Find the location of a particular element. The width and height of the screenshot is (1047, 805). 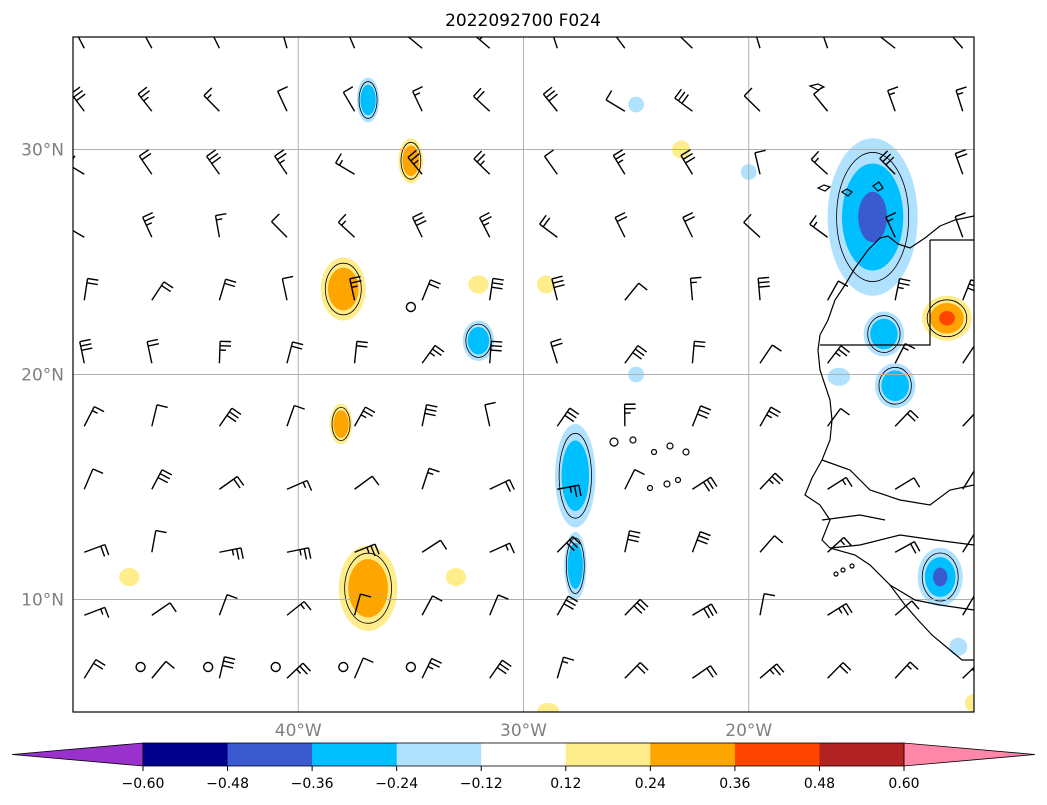

colorbar-bin is located at coordinates (355, 754).